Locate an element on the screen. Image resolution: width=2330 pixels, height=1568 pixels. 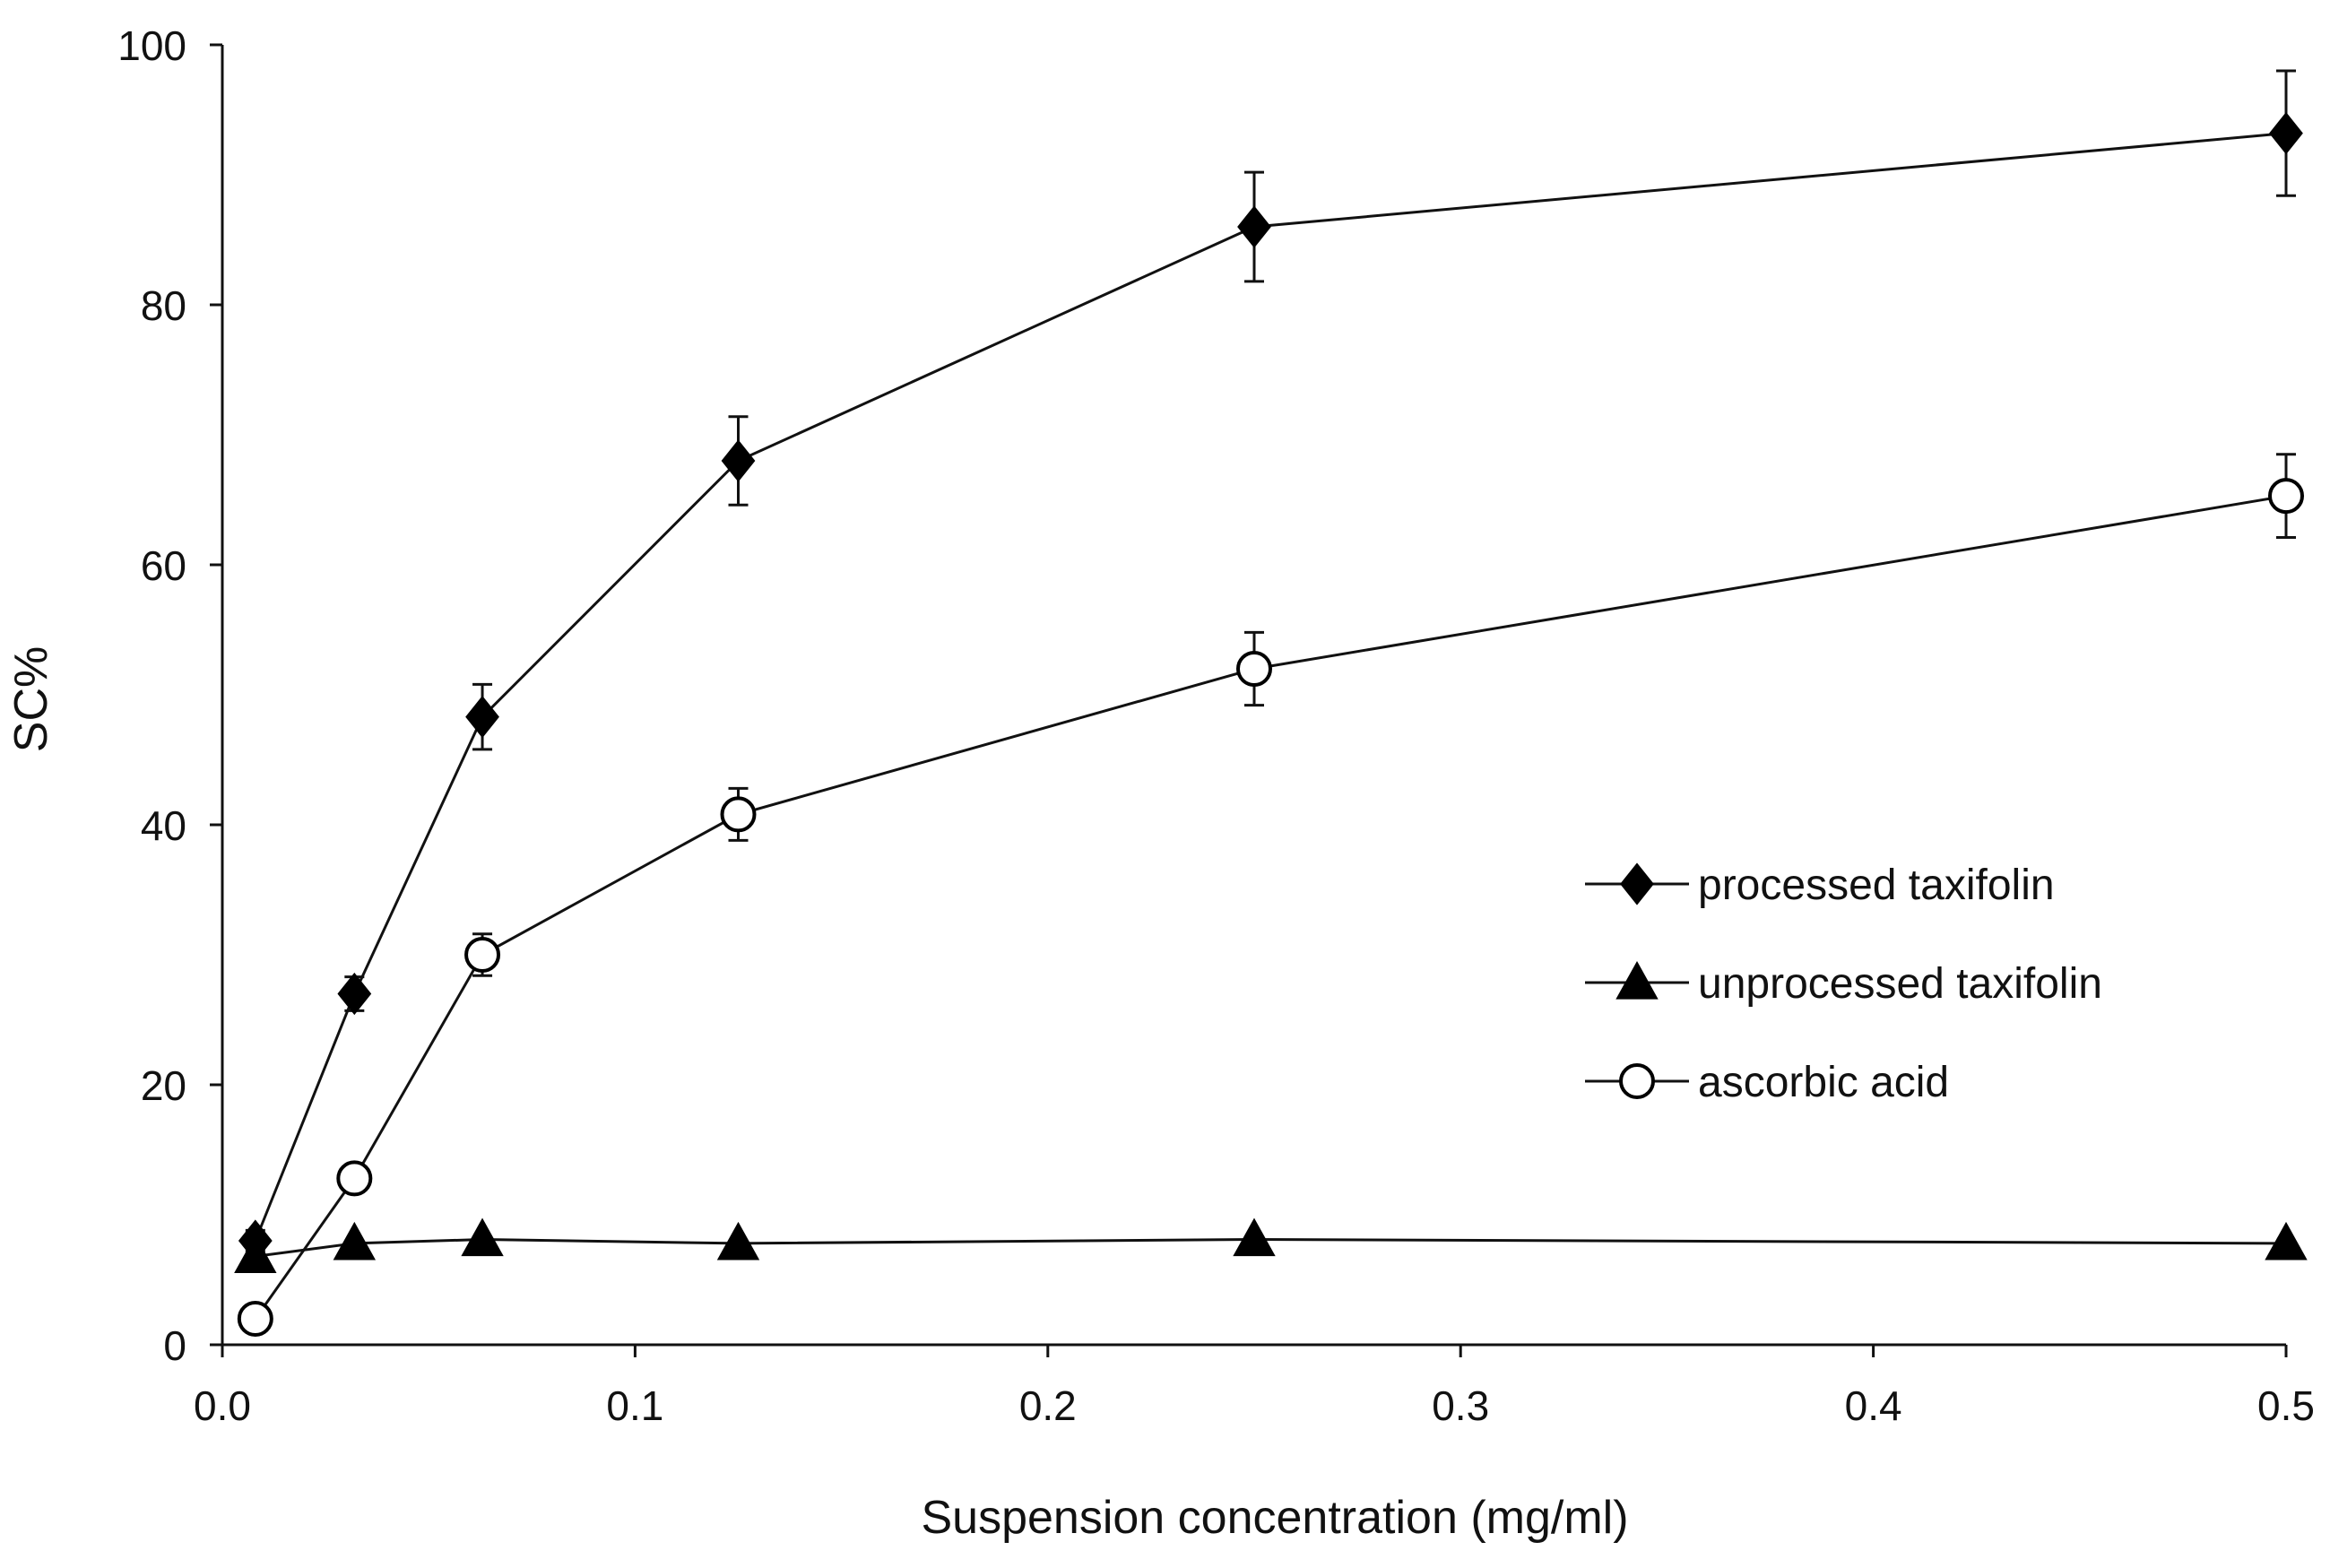
legend-label: processed taxifolin is located at coordinates (1877, 885).